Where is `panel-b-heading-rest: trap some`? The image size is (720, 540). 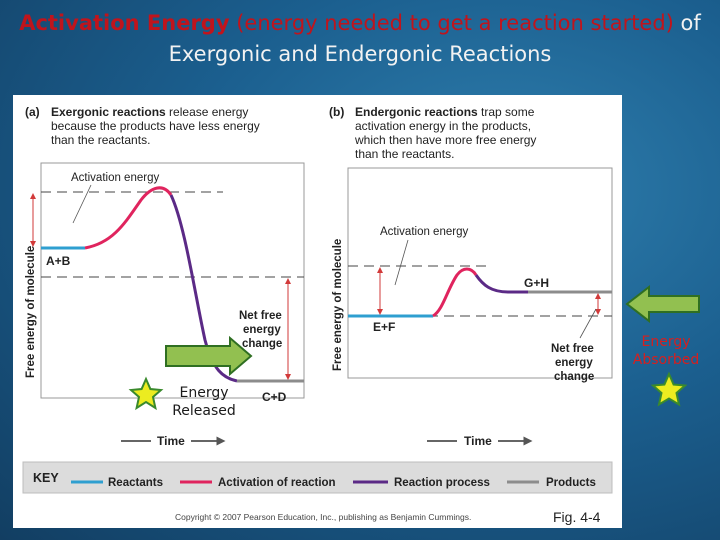
panel-b-heading-rest: trap some is located at coordinates (506, 112).